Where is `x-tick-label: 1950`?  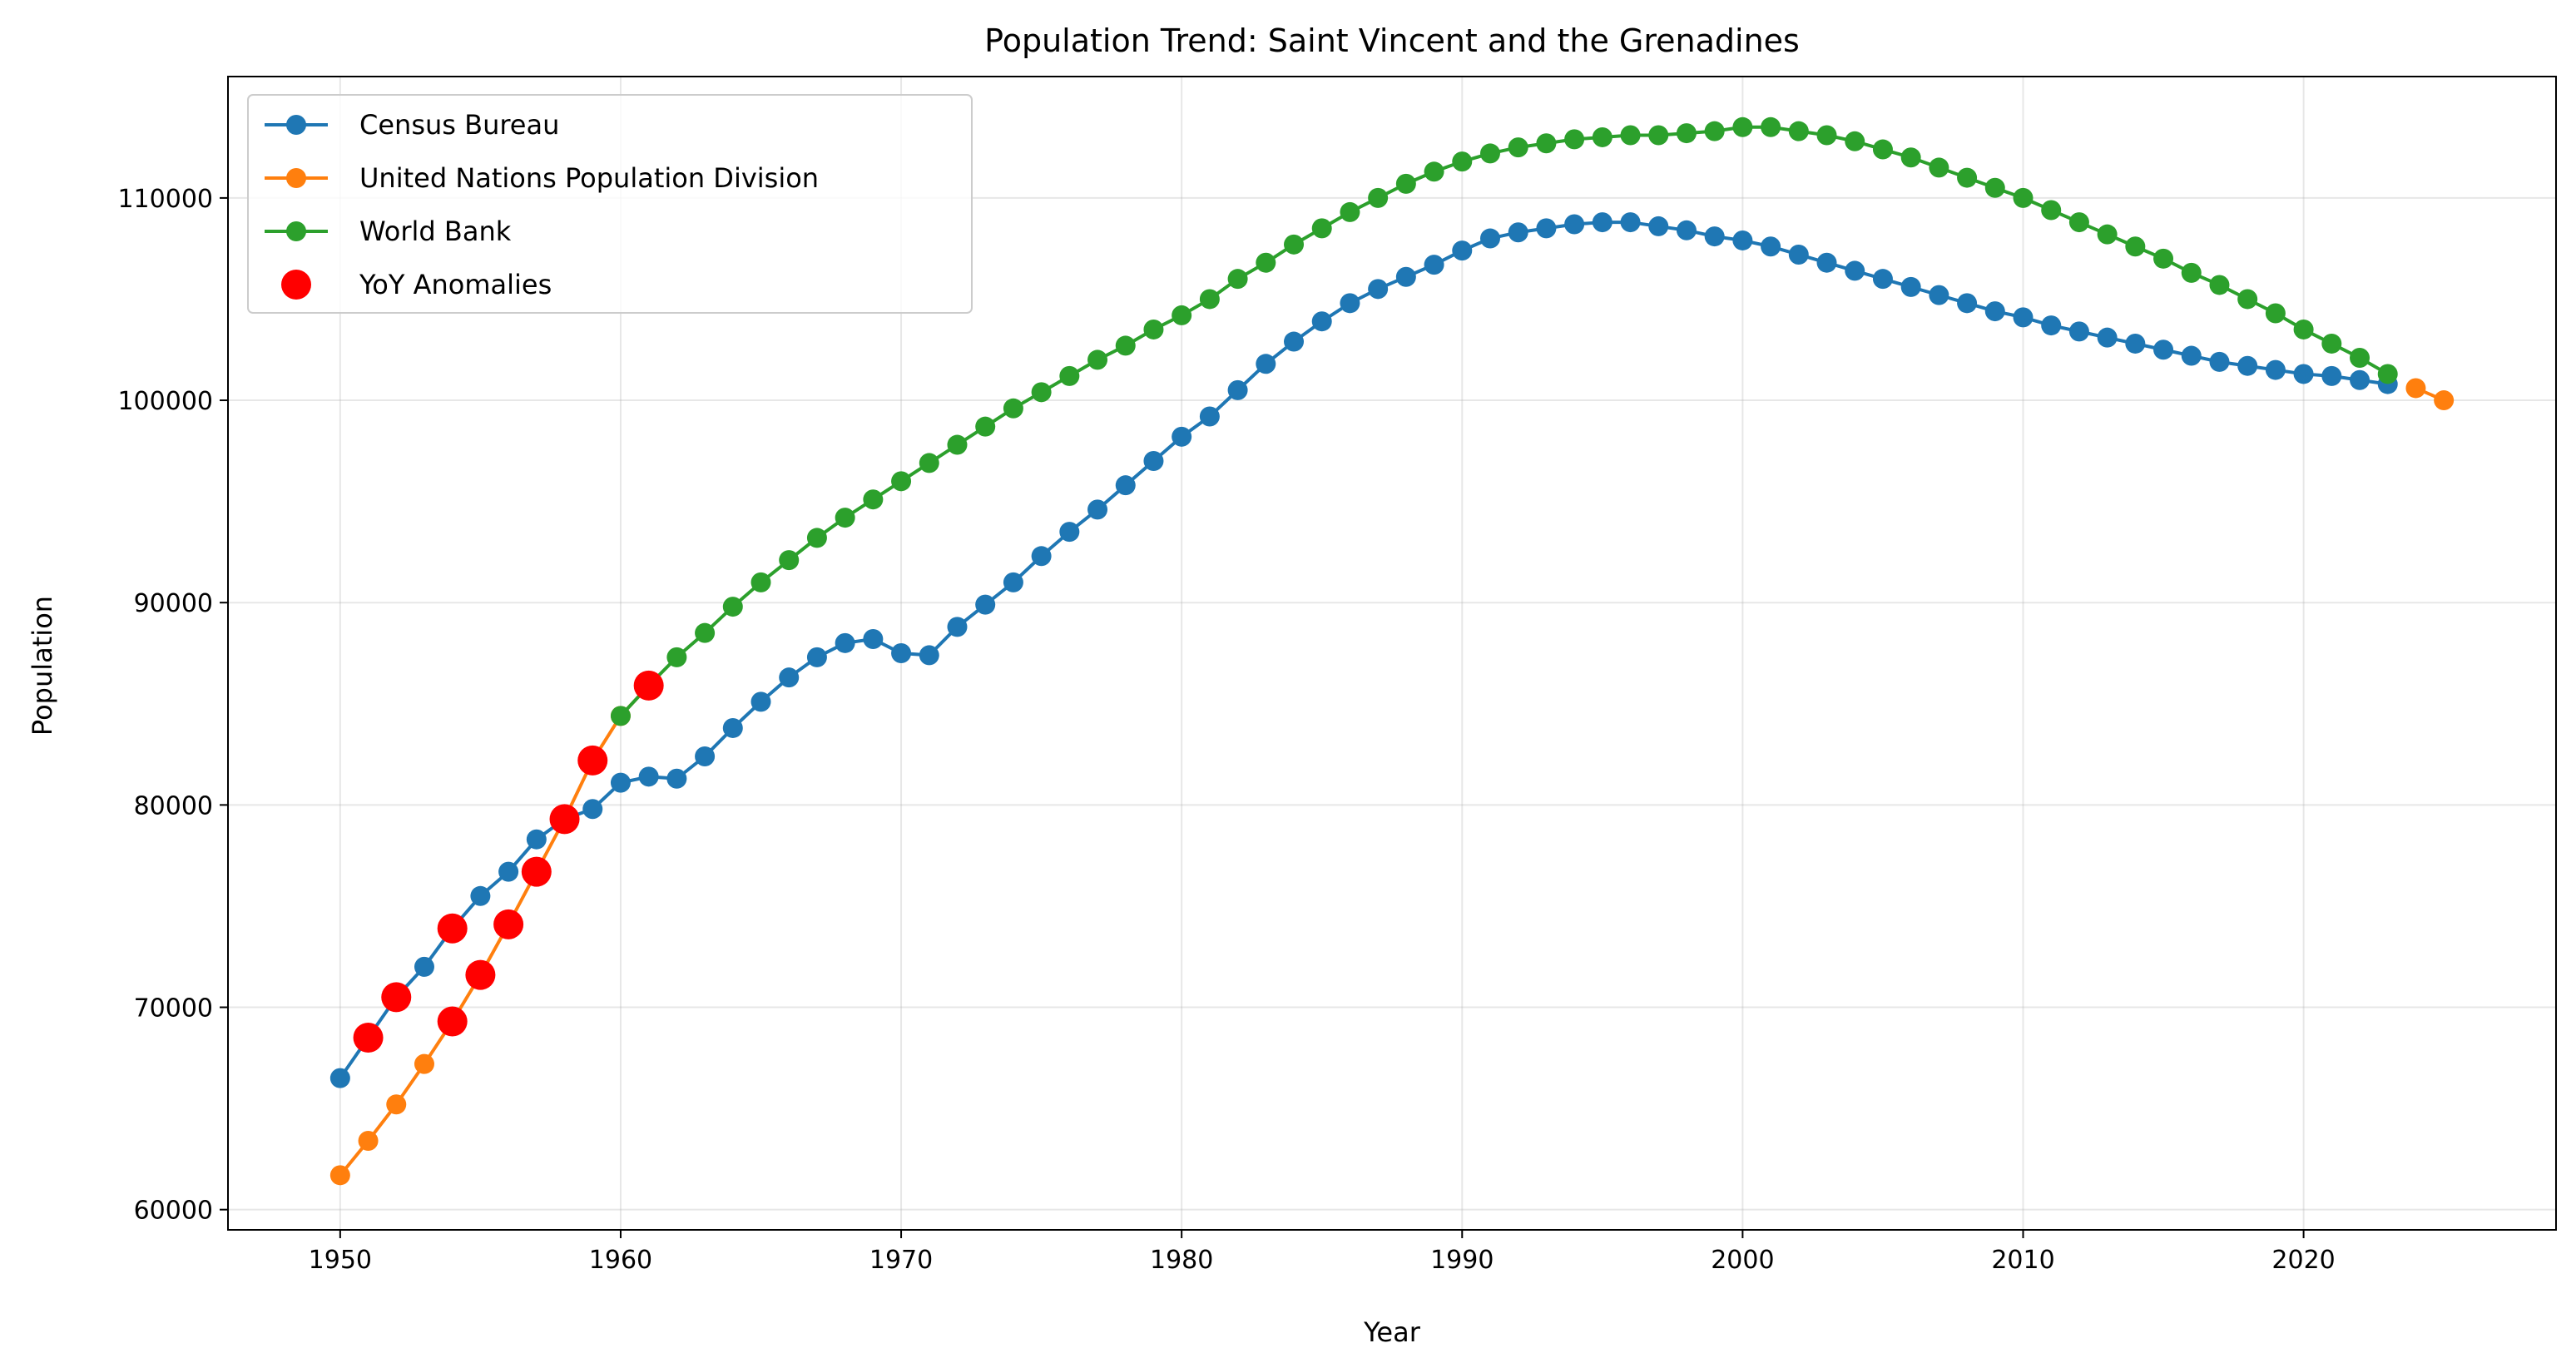
x-tick-label: 1950 is located at coordinates (341, 1260).